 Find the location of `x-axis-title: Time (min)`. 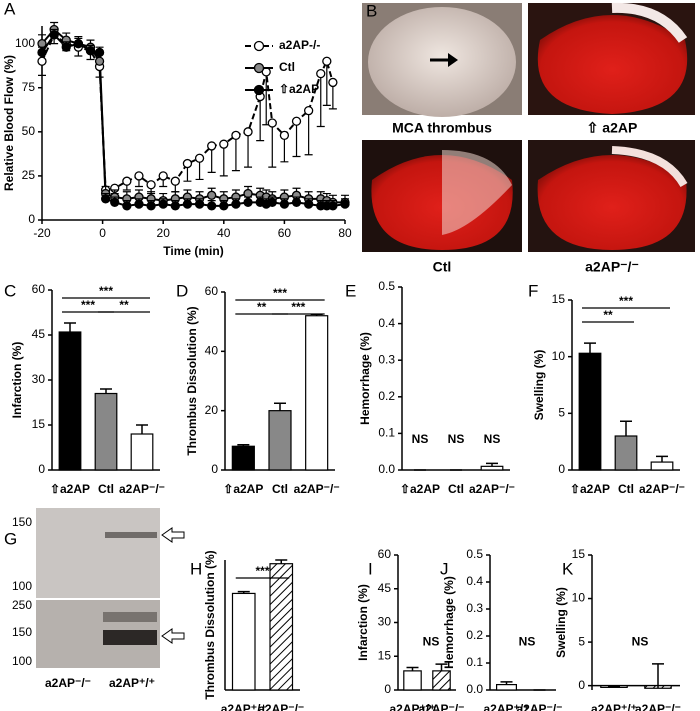

x-axis-title: Time (min) is located at coordinates (193, 251).